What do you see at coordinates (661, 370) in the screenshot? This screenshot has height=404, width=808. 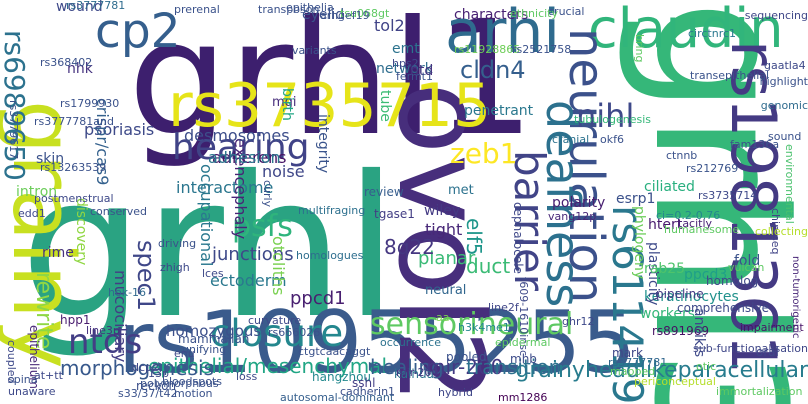 I see `cloud-word: grainyheadlikeparacellular` at bounding box center [661, 370].